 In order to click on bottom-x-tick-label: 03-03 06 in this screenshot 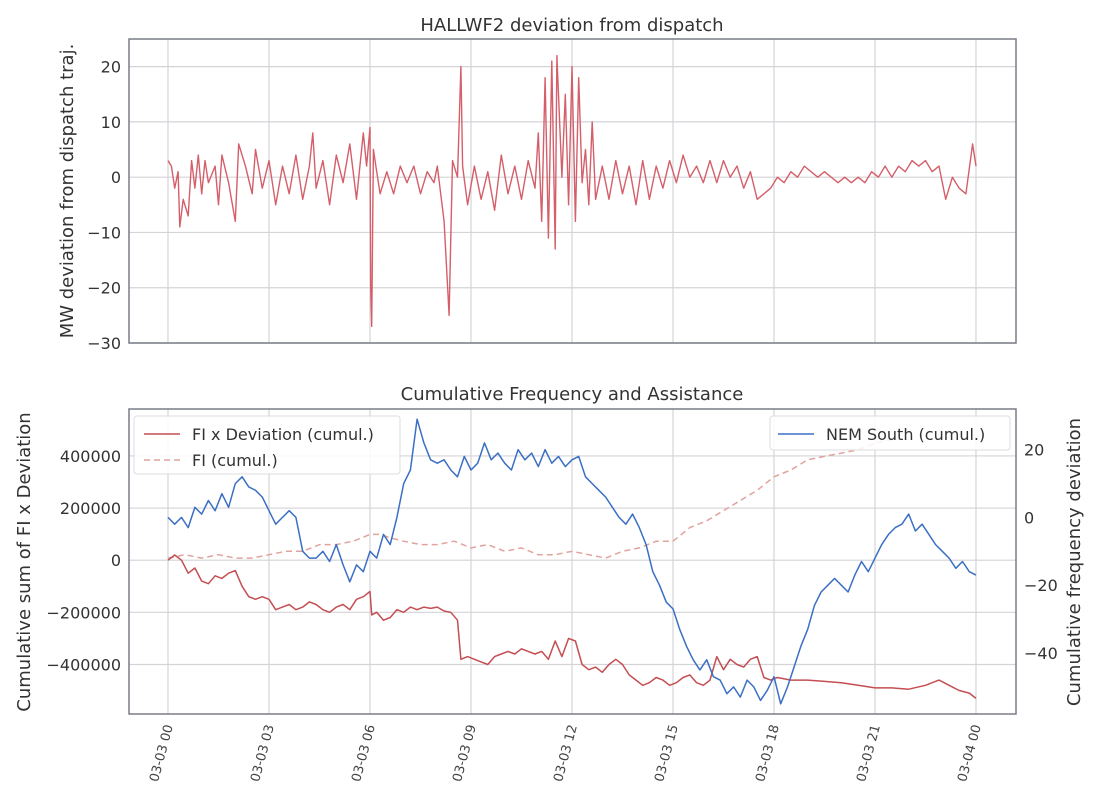, I will do `click(364, 753)`.